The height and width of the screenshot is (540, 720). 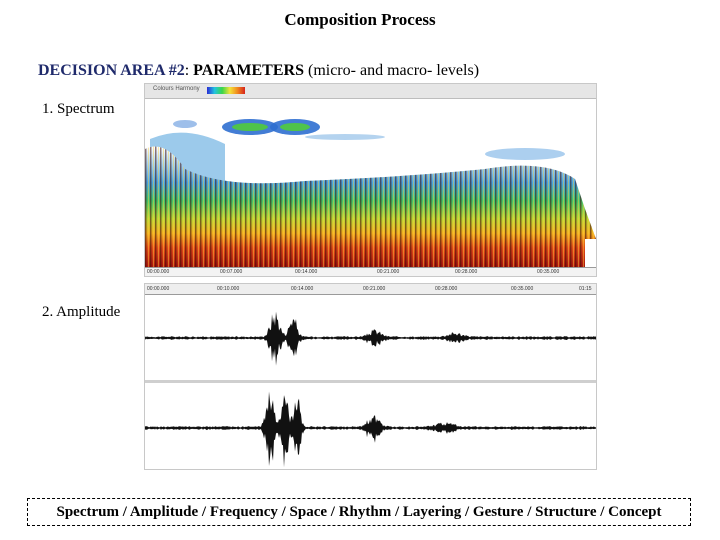 I want to click on spectrogram-toolbar: Colours Harmony, so click(x=370, y=91).